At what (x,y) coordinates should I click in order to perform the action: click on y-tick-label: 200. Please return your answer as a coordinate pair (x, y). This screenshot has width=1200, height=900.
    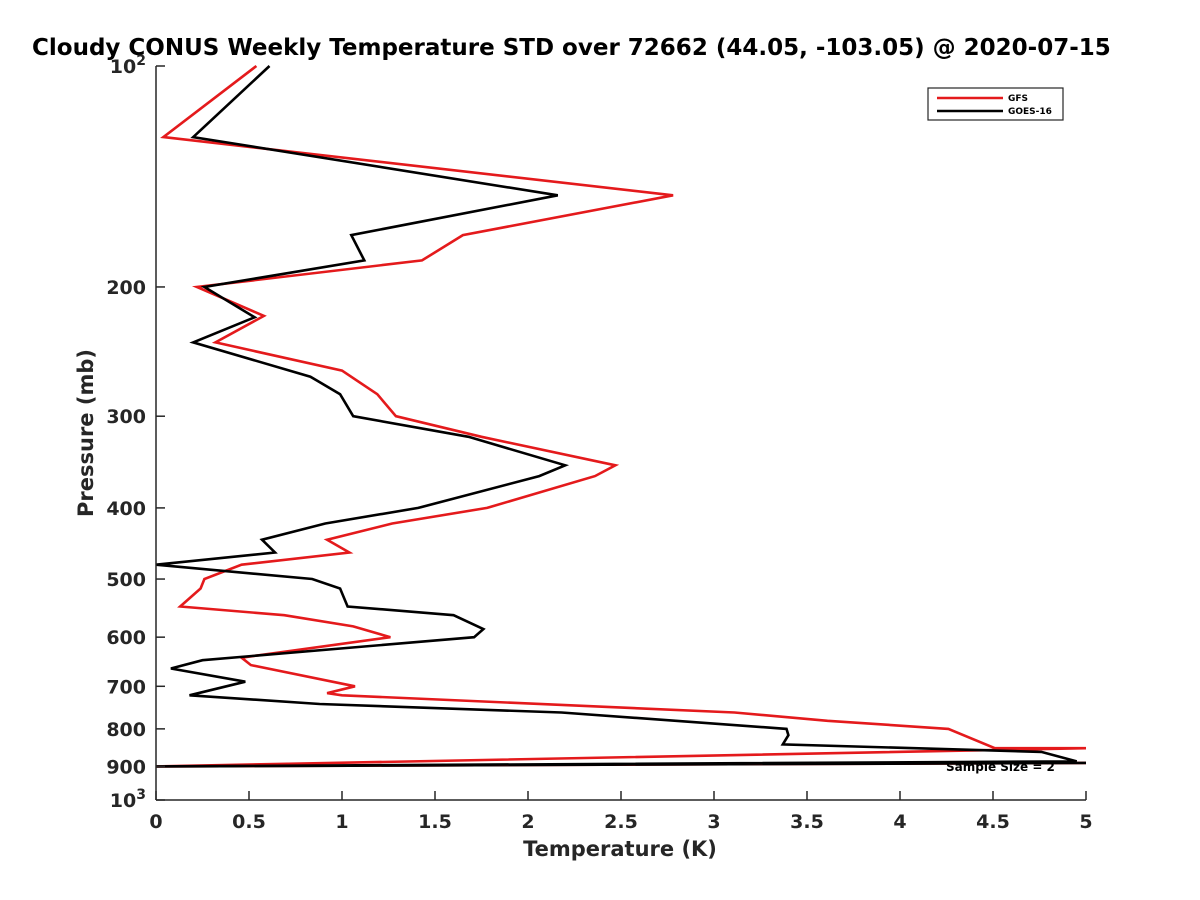
    Looking at the image, I should click on (126, 288).